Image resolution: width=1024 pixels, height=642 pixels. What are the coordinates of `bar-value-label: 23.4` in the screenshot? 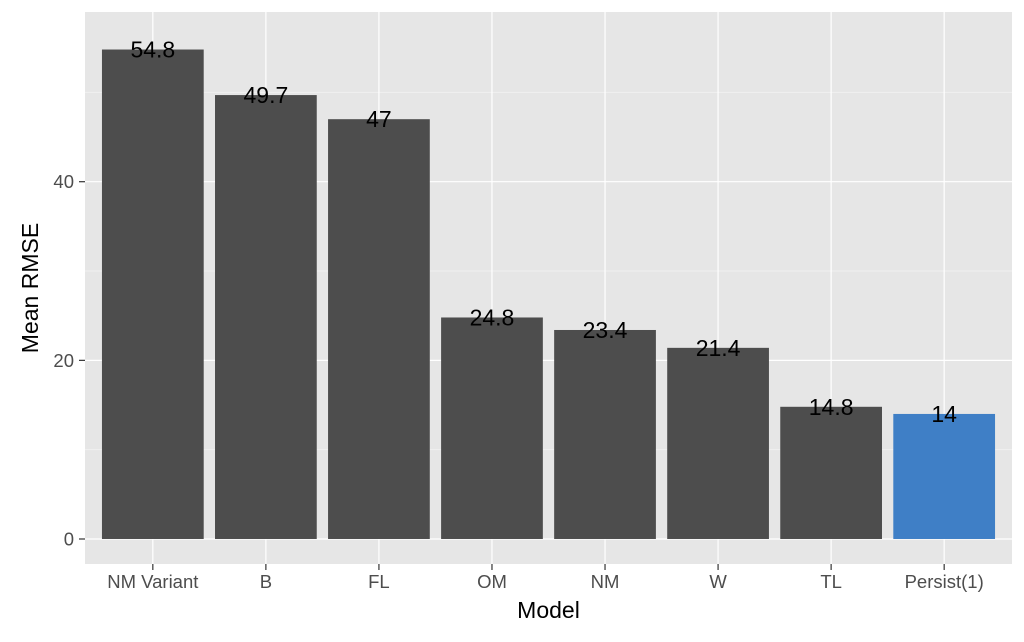 It's located at (605, 330).